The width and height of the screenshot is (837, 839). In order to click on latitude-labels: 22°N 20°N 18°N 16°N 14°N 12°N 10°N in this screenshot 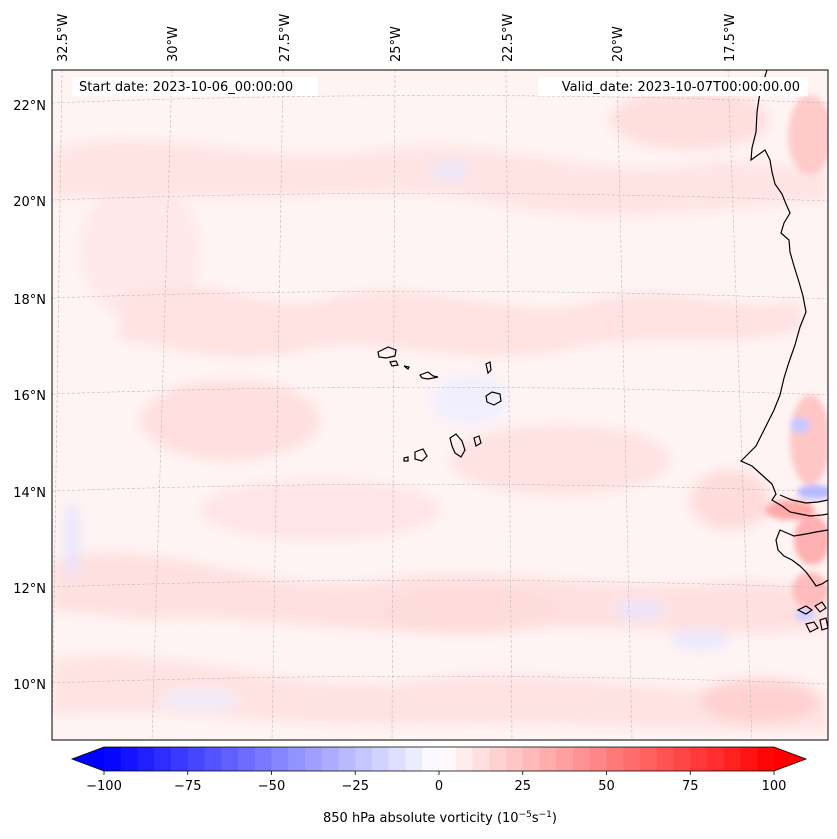, I will do `click(29, 396)`.